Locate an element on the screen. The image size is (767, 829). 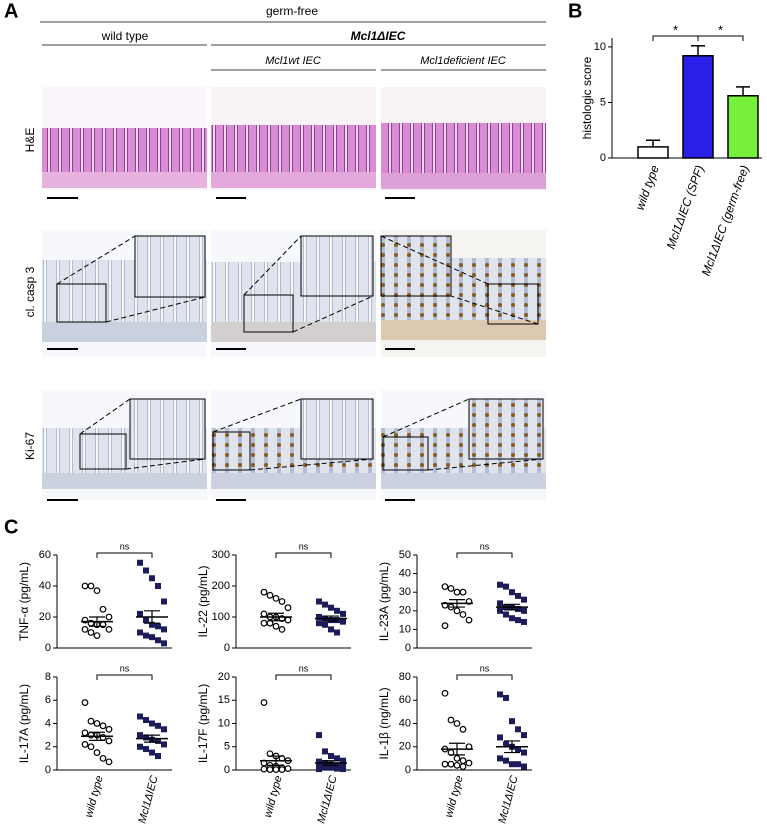
y-tick-label: 6 is located at coordinates (48, 700).